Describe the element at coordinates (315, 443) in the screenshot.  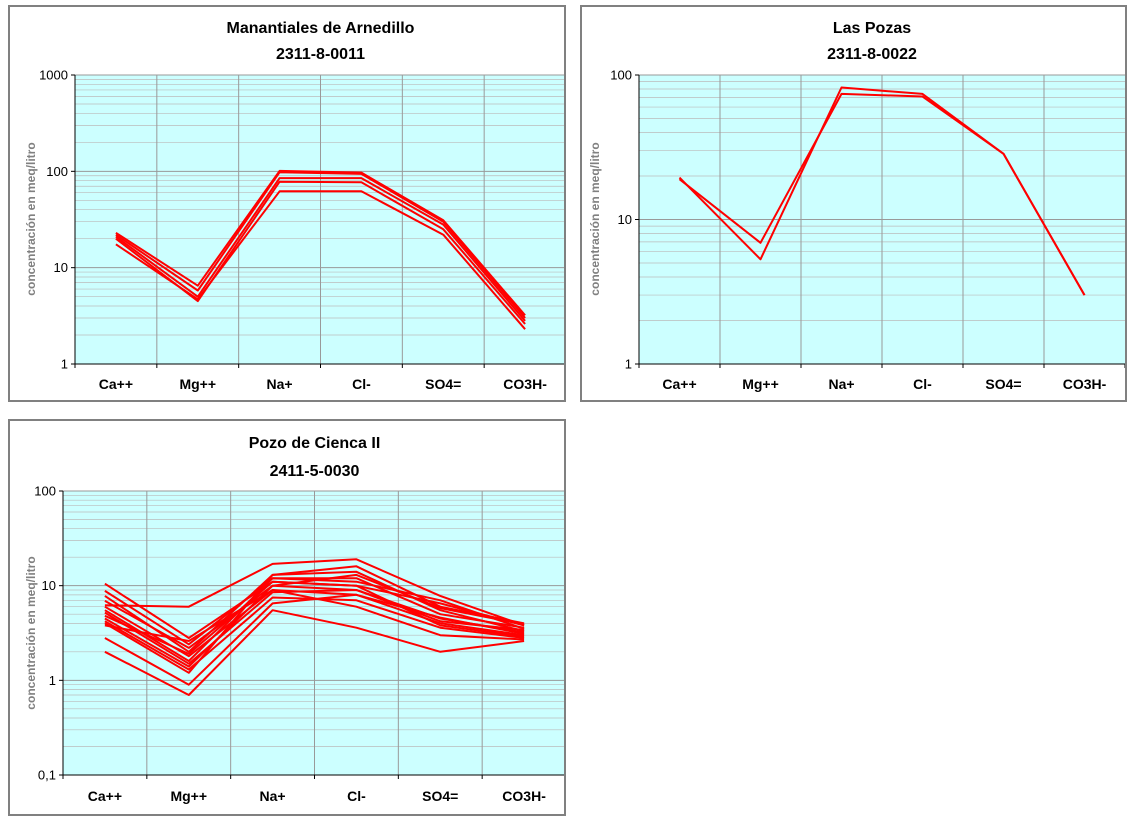
I see `chart-title: Pozo de Cienca II` at that location.